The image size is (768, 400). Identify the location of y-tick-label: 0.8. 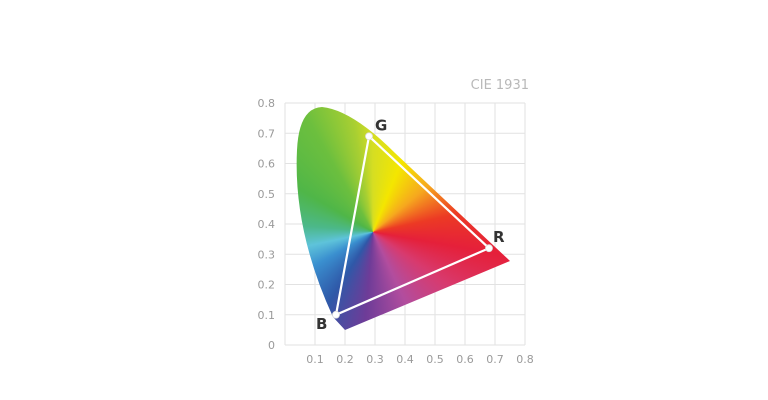
(267, 103).